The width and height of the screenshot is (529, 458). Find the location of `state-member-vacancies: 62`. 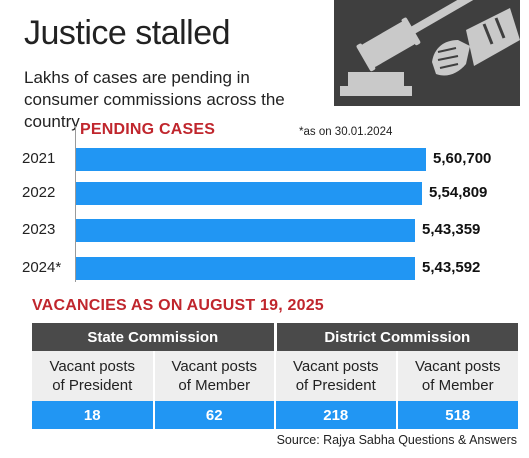

state-member-vacancies: 62 is located at coordinates (214, 415).